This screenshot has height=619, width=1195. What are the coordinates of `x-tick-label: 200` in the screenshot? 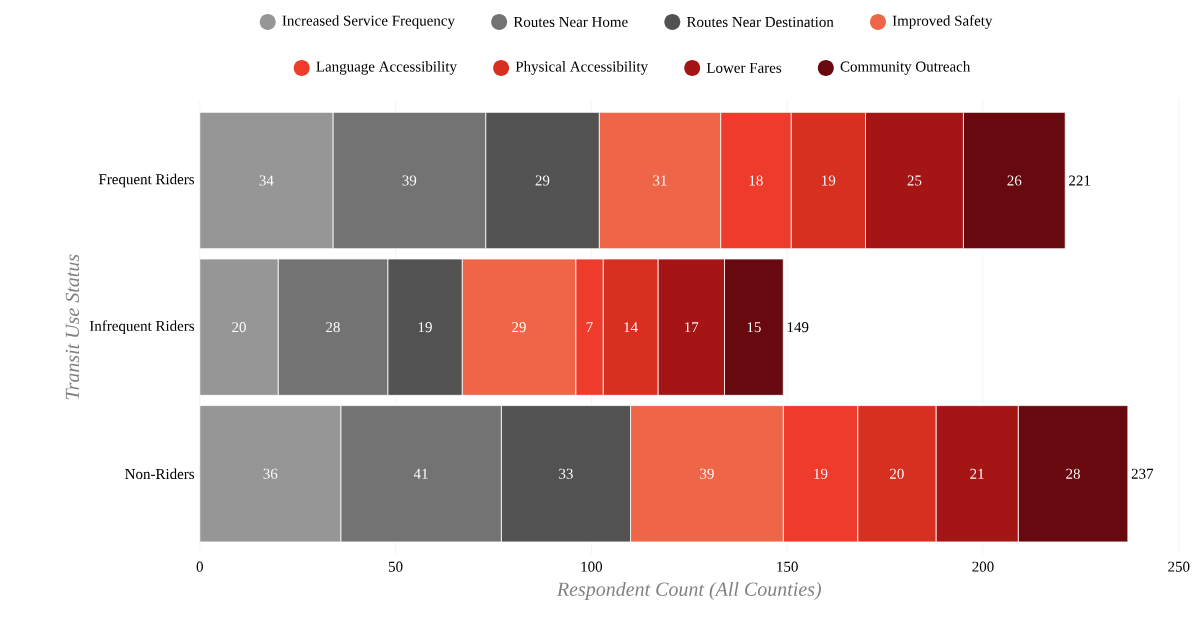 It's located at (983, 566).